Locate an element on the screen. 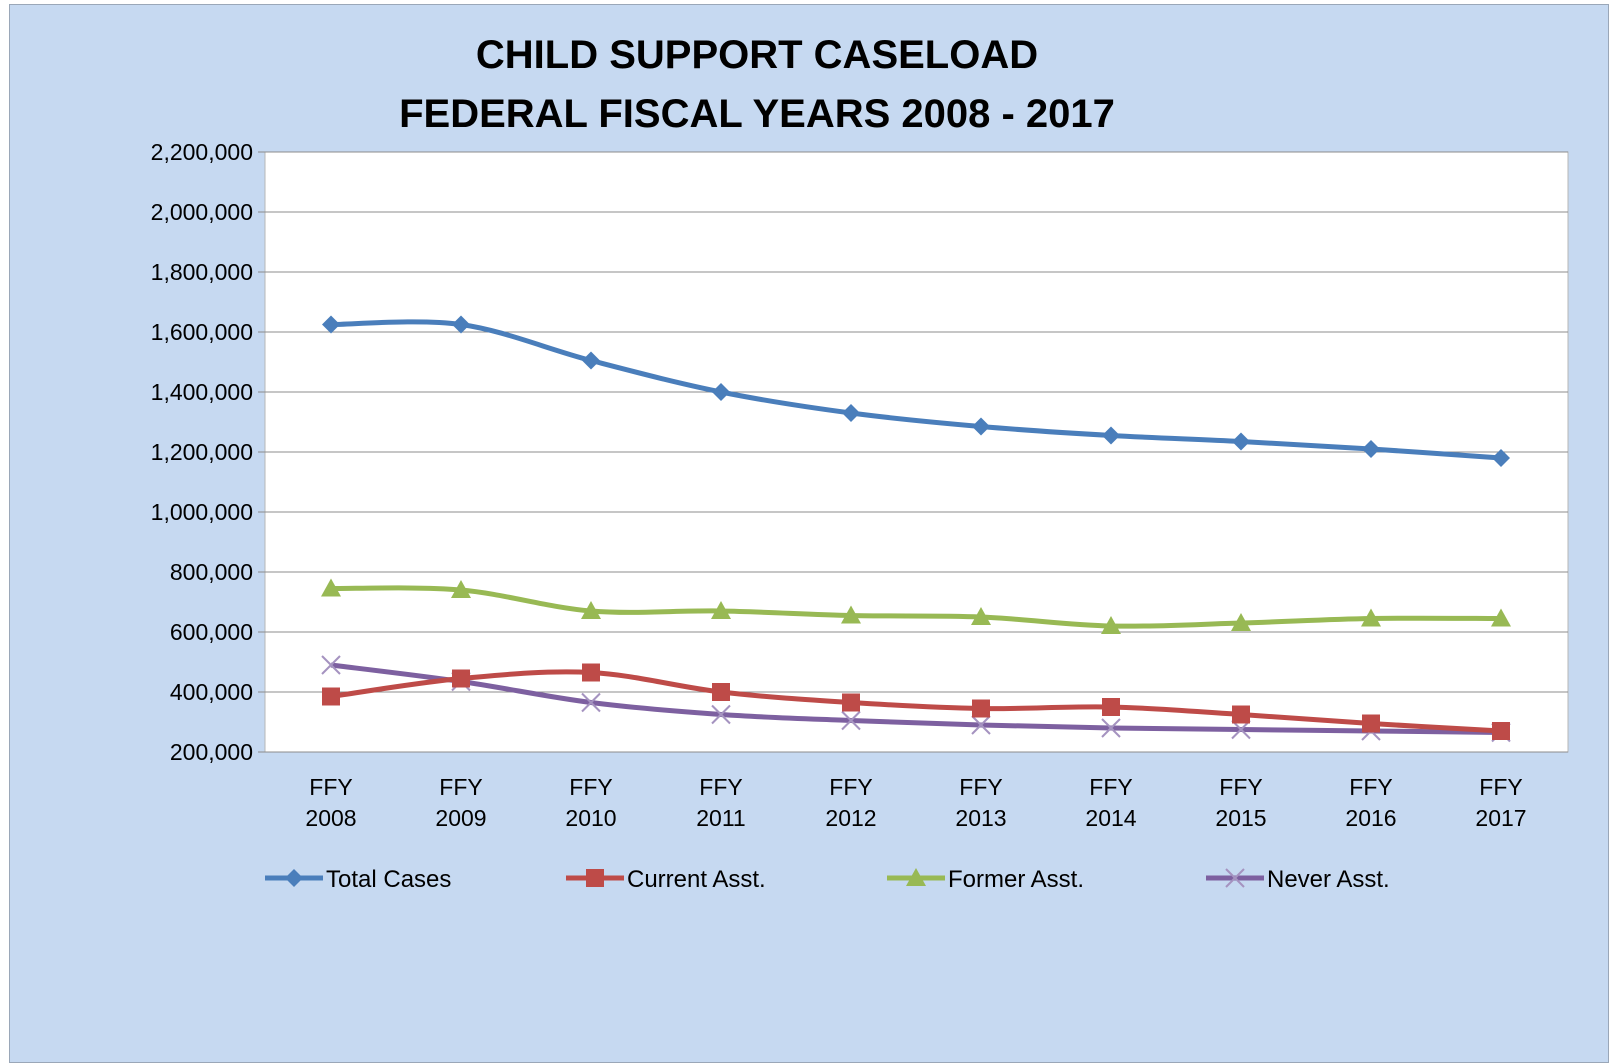 The image size is (1619, 1063). series-line-current-asst is located at coordinates (916, 701).